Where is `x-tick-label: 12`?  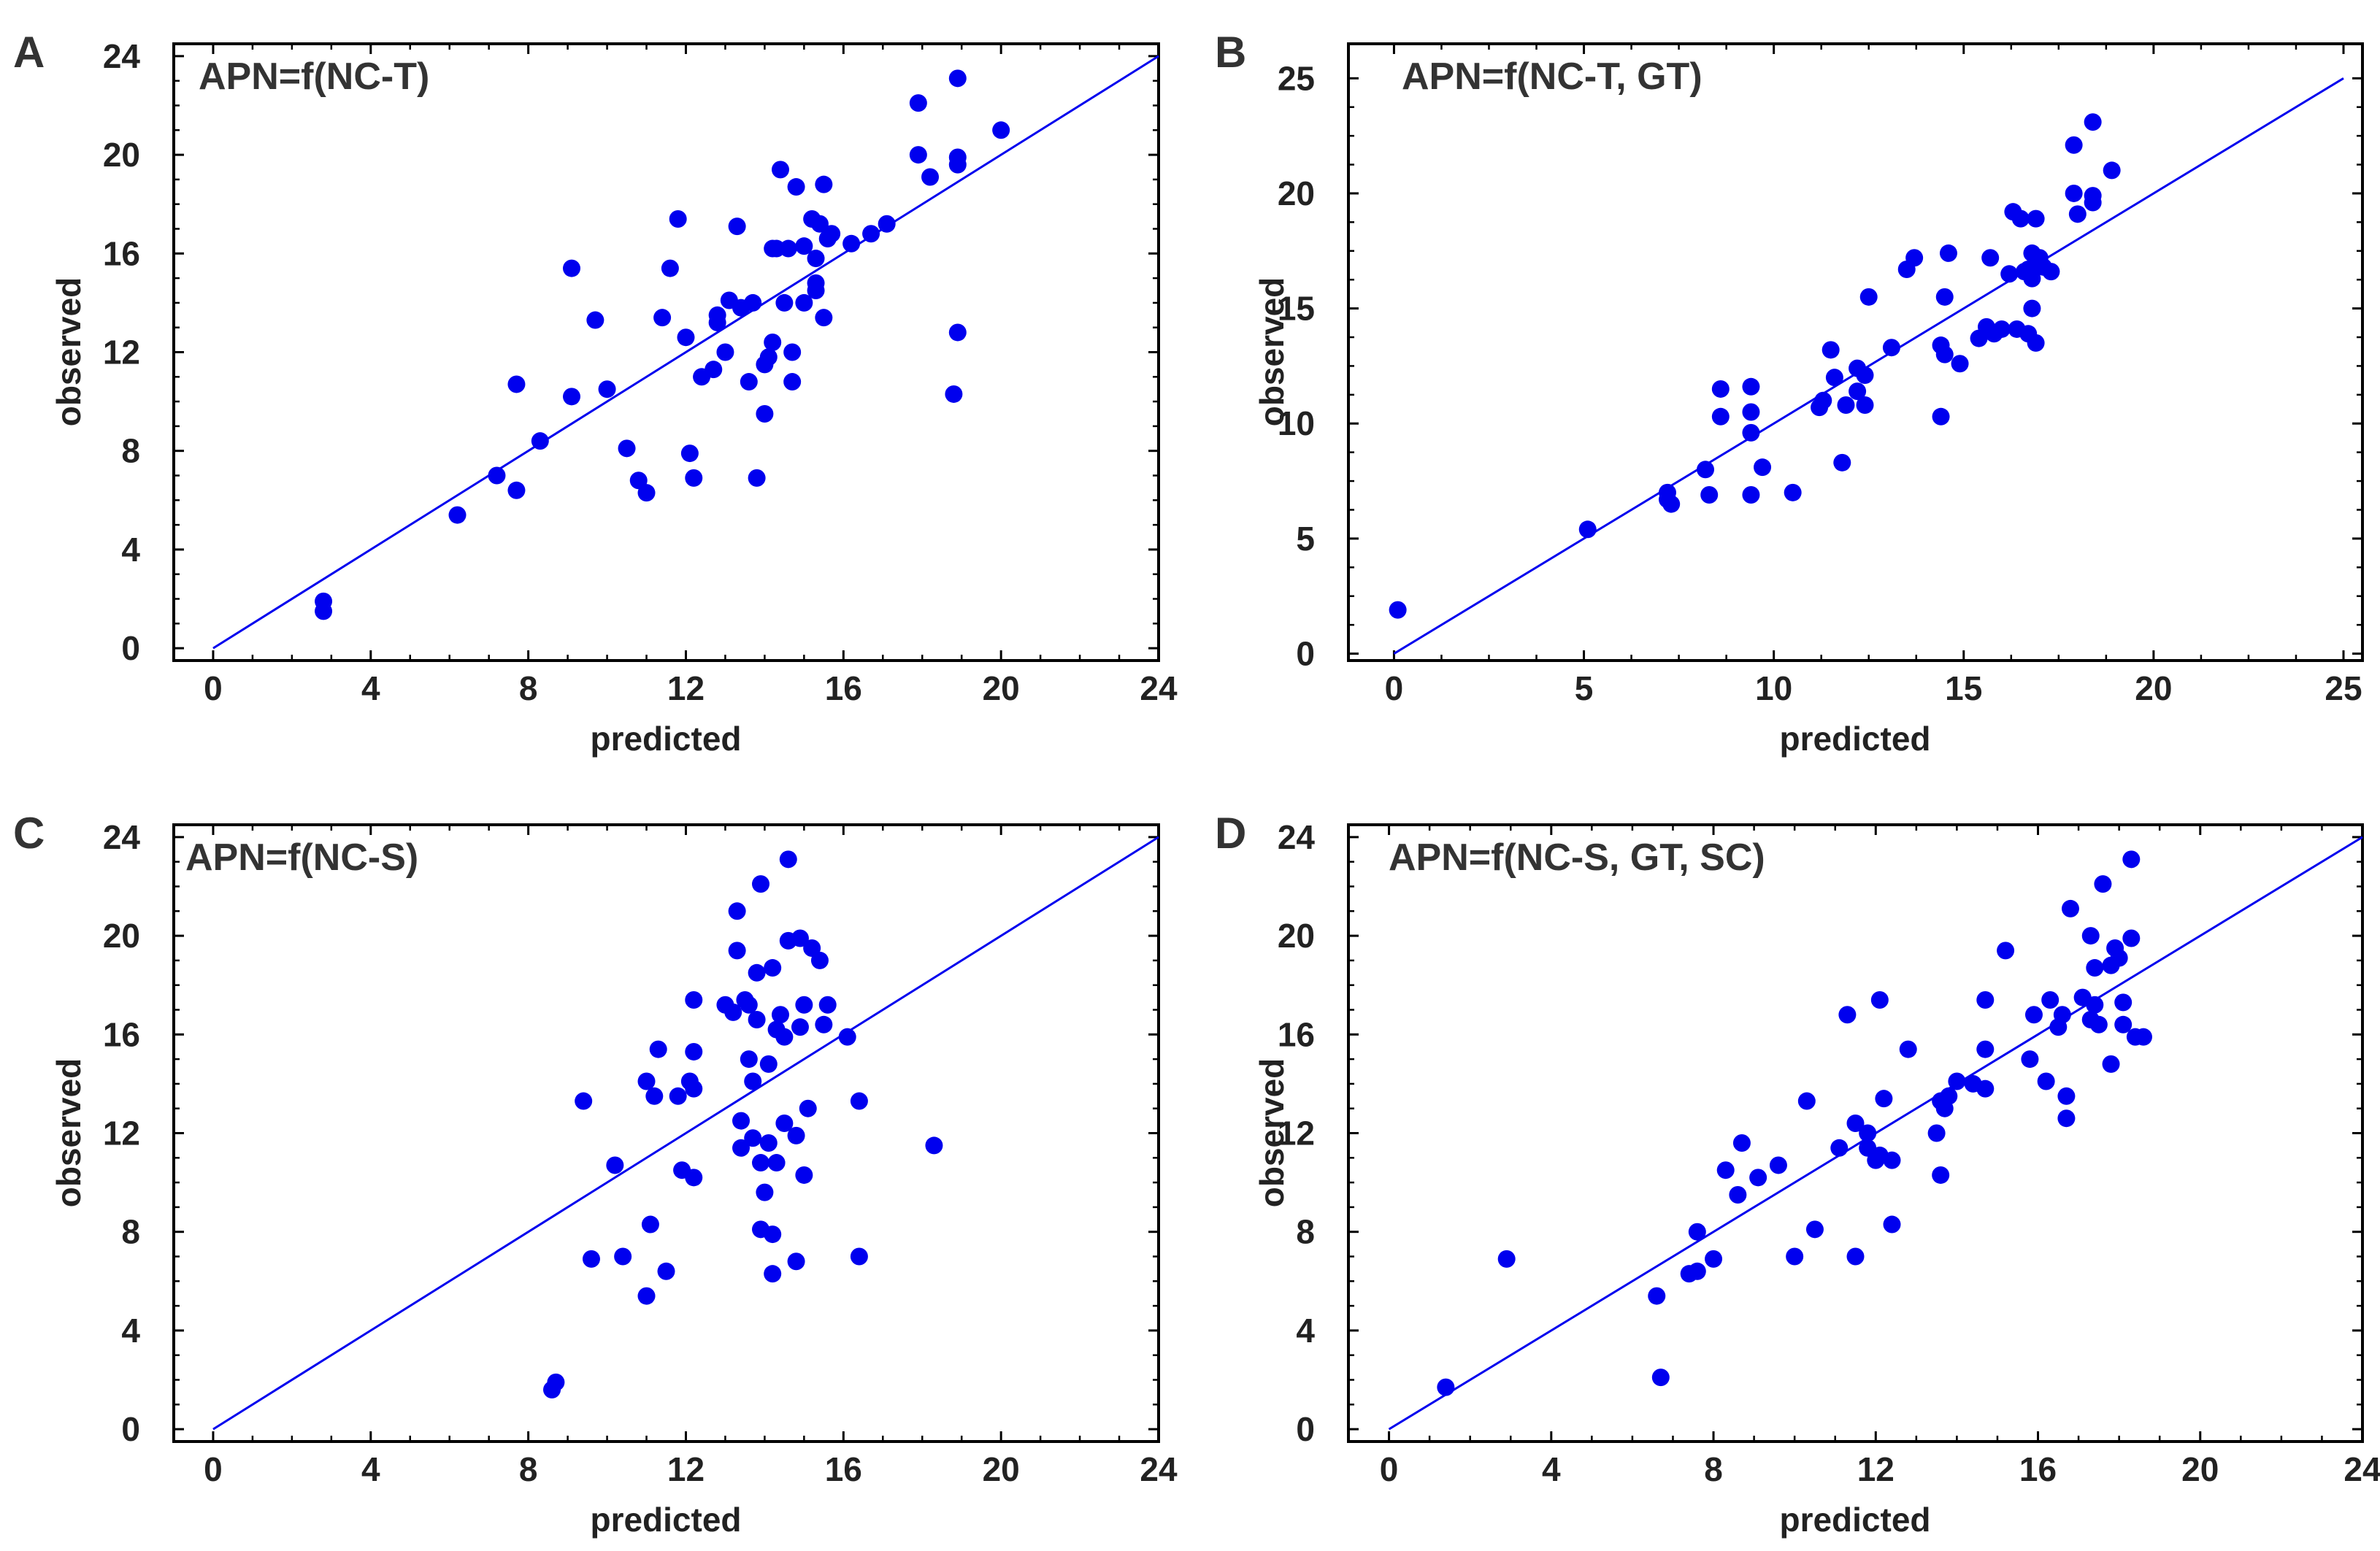
x-tick-label: 12 is located at coordinates (686, 1469).